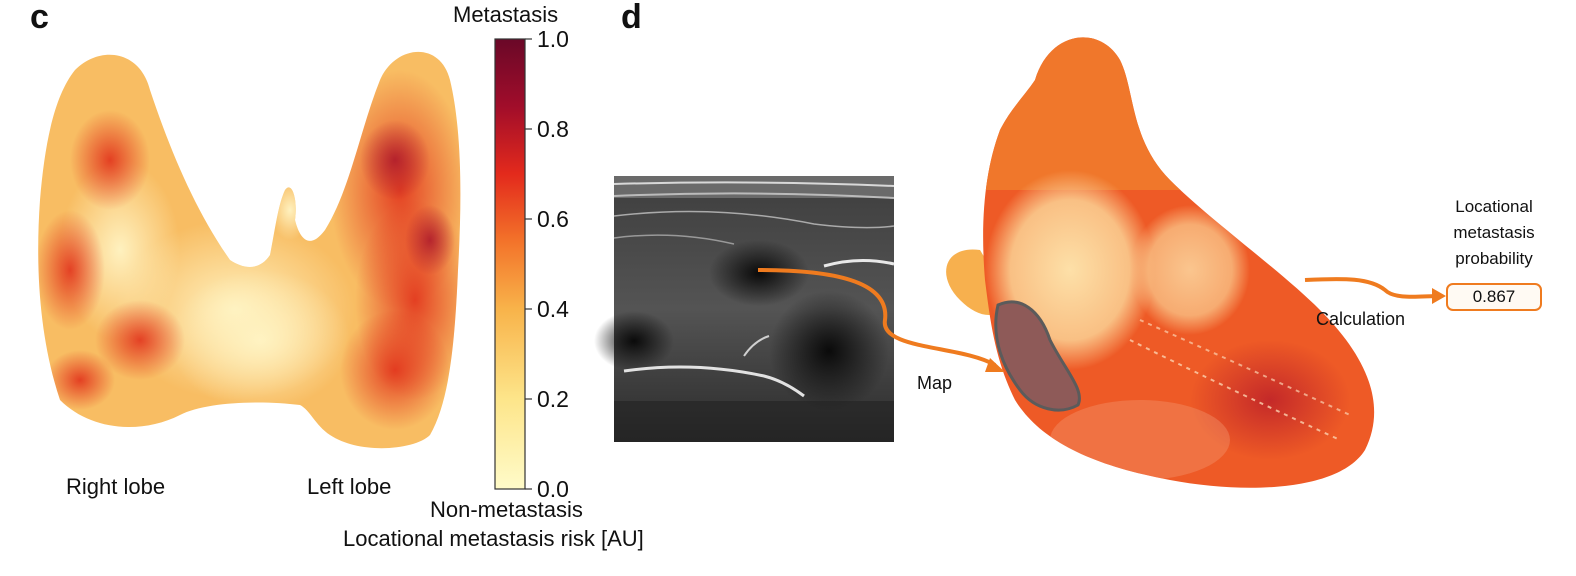  What do you see at coordinates (553, 399) in the screenshot?
I see `colorbar-tick-label: 0.2` at bounding box center [553, 399].